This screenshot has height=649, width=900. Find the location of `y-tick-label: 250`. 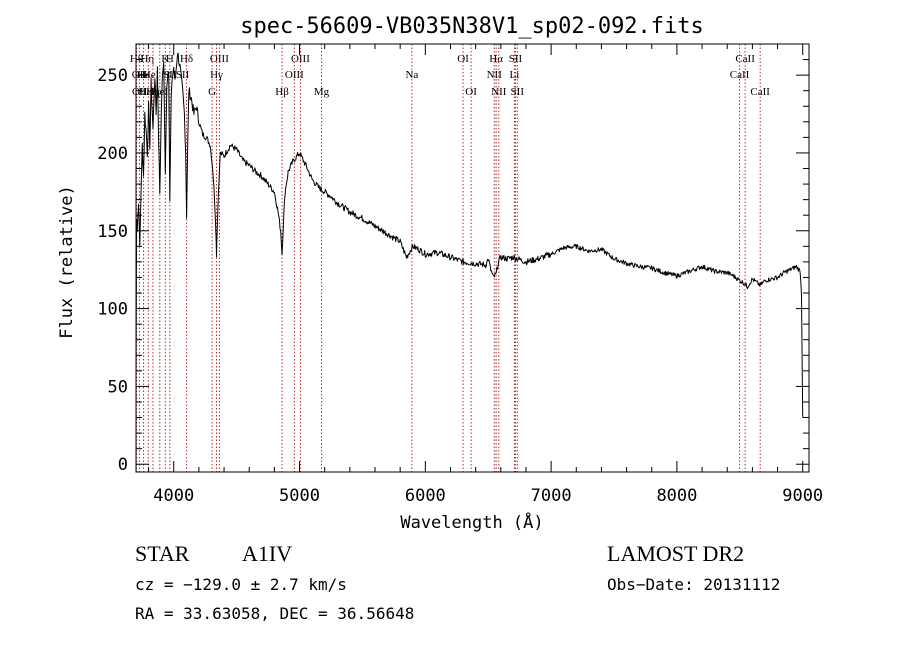

y-tick-label: 250 is located at coordinates (112, 76).